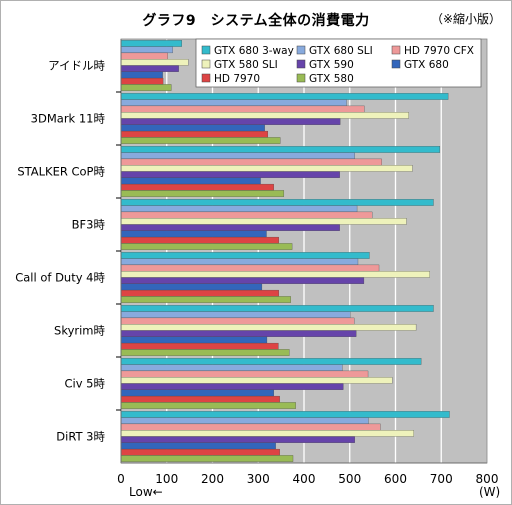  I want to click on x-tick-label: 500, so click(349, 479).